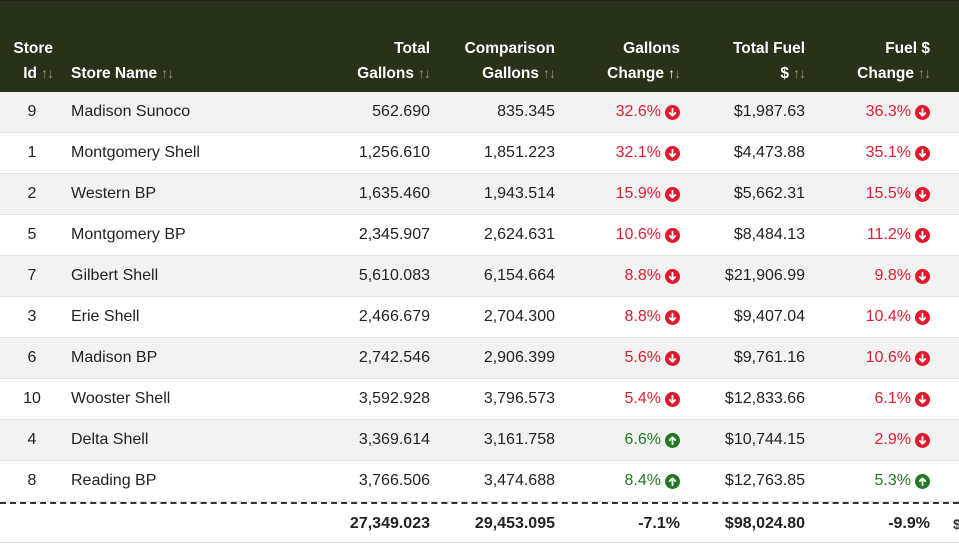  Describe the element at coordinates (479, 542) in the screenshot. I see `divider` at that location.